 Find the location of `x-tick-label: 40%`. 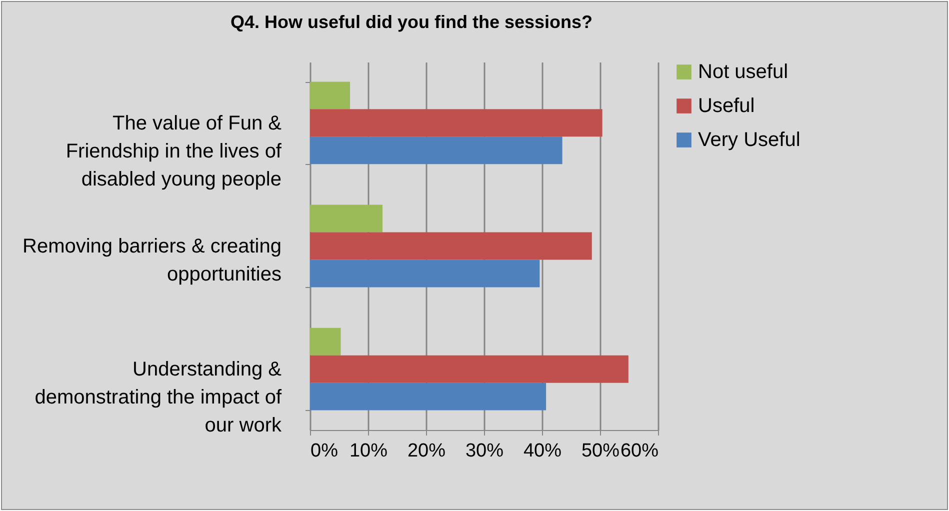

x-tick-label: 40% is located at coordinates (542, 451).